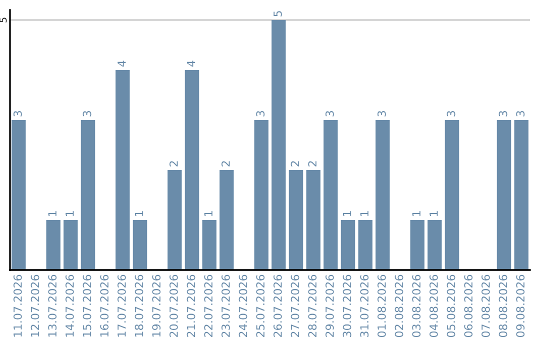  Describe the element at coordinates (381, 306) in the screenshot. I see `x-tick-label: 01.08.2026` at that location.